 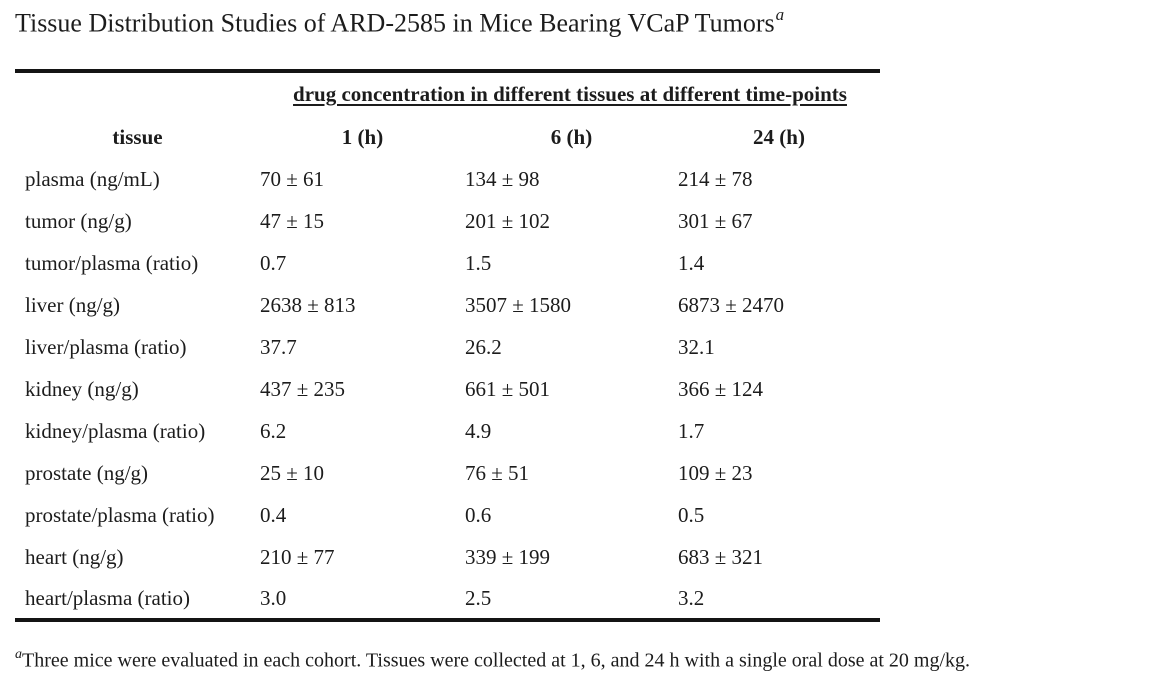 I want to click on value-cell: 32.1, so click(x=696, y=346).